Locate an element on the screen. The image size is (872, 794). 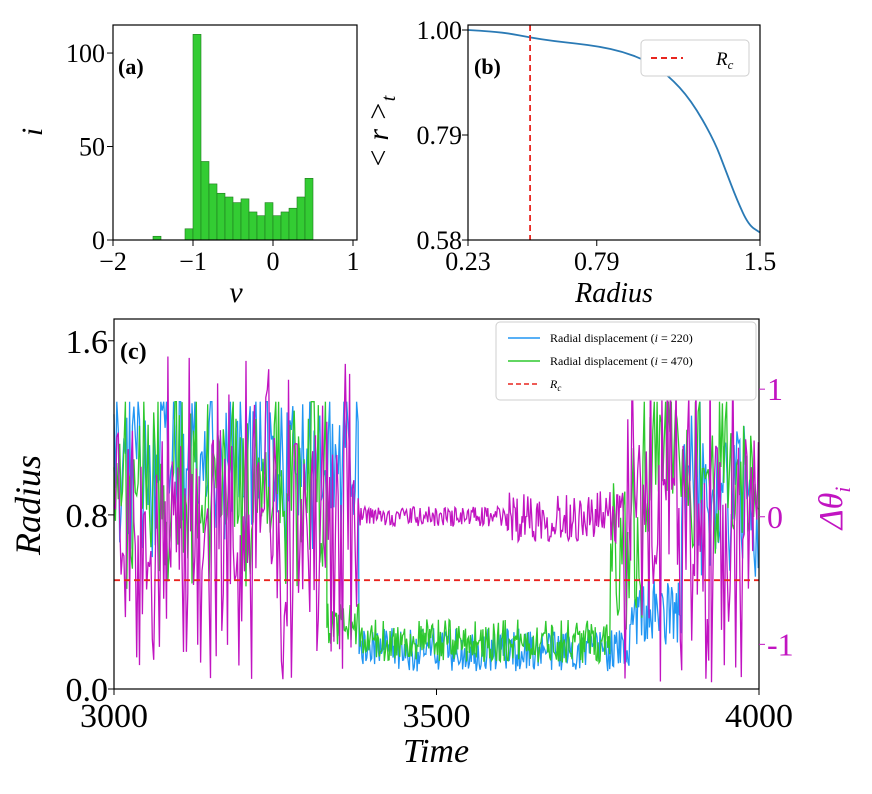
svg-text: Δθi is located at coordinates (834, 509).